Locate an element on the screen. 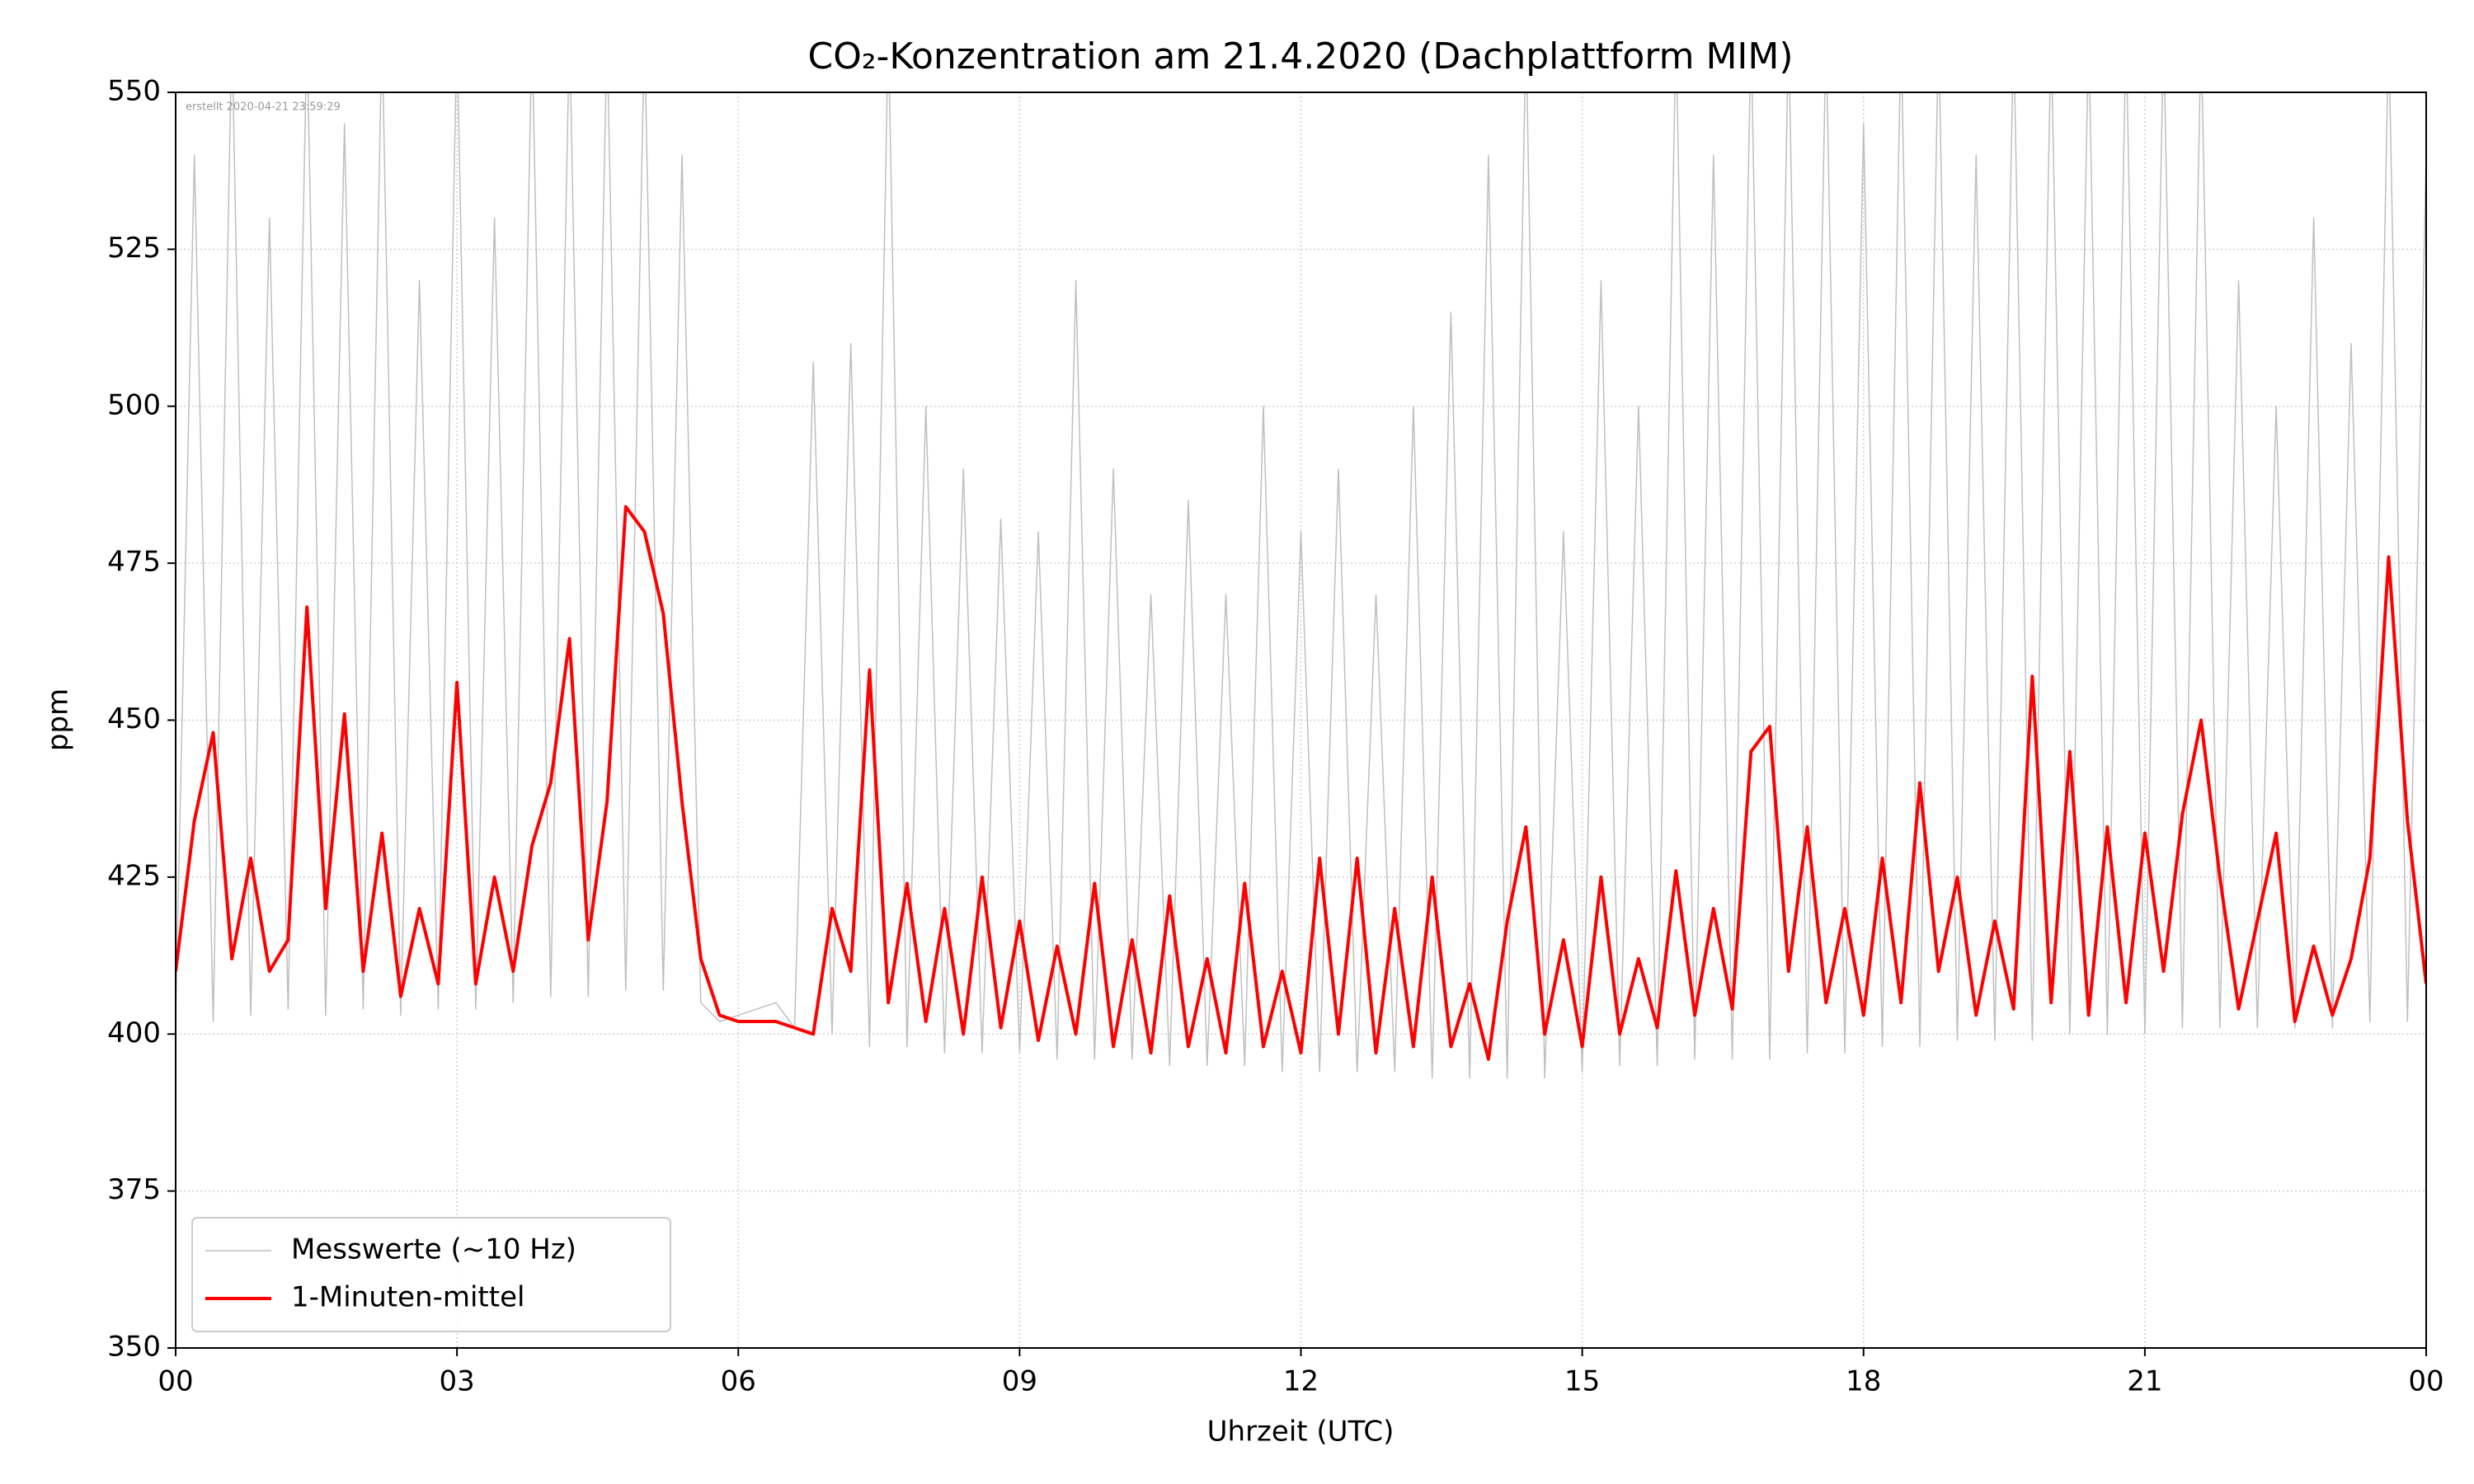 Image resolution: width=2474 pixels, height=1484 pixels. x-tick-label: 12 is located at coordinates (1301, 1381).